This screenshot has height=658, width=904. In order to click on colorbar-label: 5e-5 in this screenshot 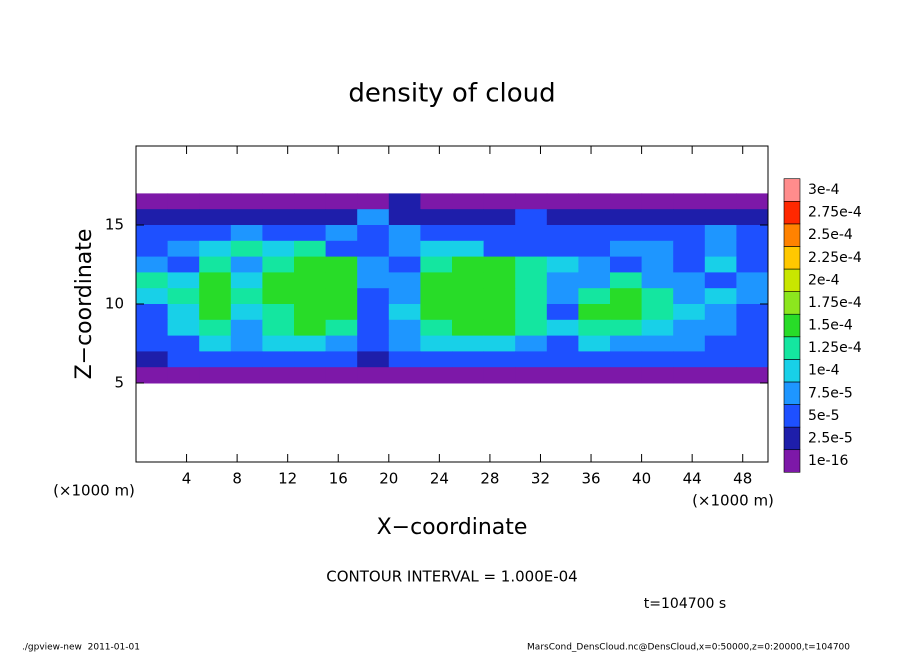, I will do `click(823, 416)`.